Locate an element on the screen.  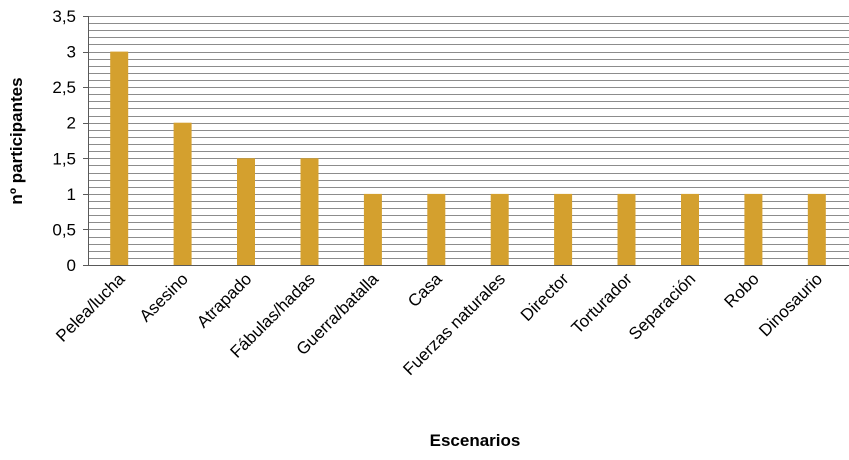
x-tick-label: Atrapado is located at coordinates (224, 300).